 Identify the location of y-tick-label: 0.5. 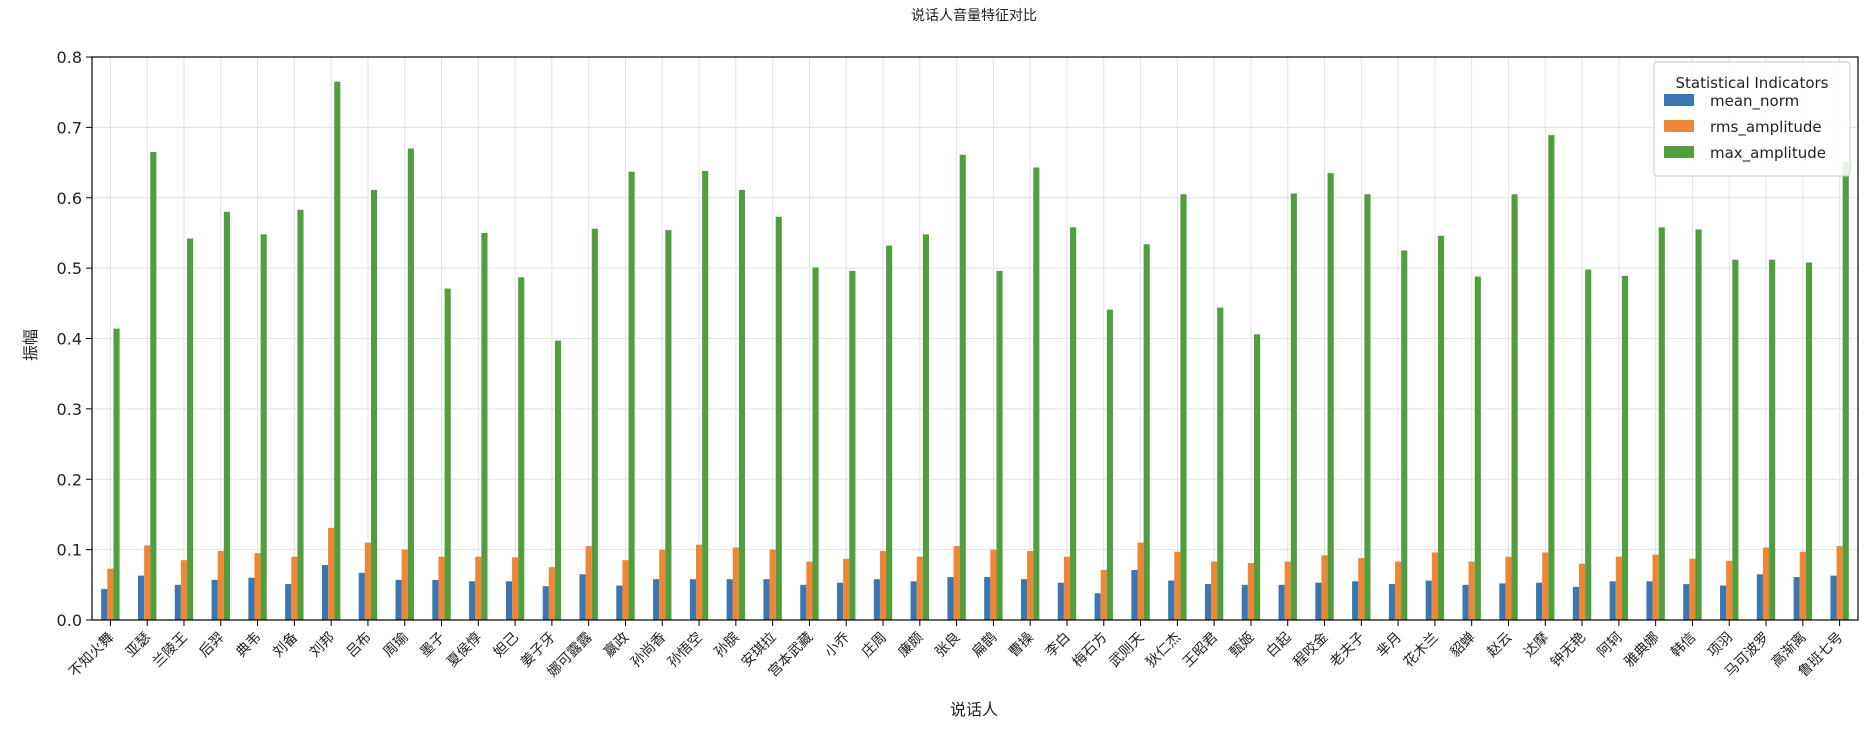
(69, 268).